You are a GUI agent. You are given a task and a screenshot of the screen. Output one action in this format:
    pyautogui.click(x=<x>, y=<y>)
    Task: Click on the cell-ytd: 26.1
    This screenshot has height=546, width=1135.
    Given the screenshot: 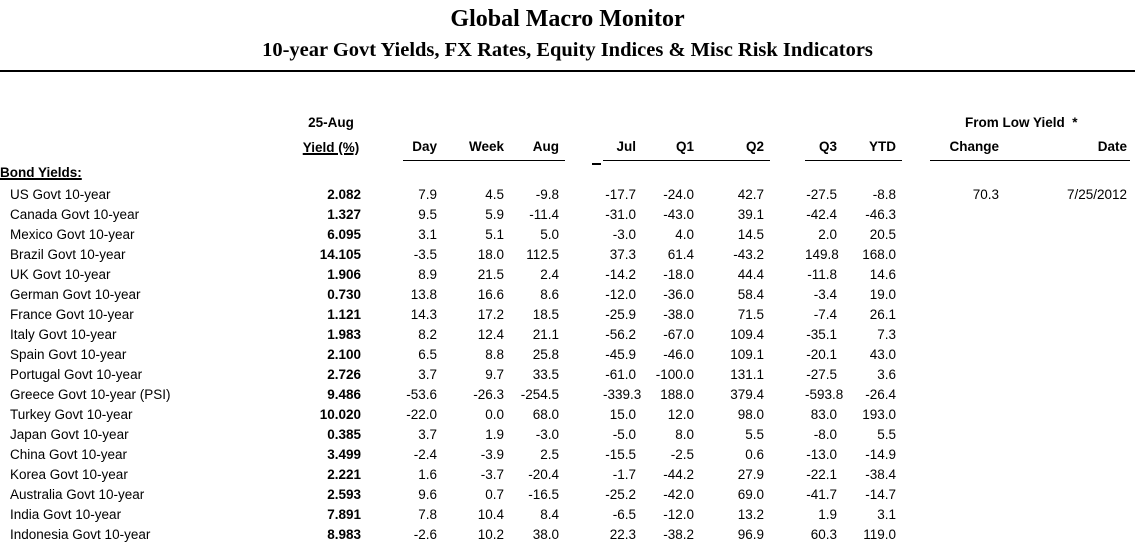 What is the action you would take?
    pyautogui.click(x=882, y=314)
    